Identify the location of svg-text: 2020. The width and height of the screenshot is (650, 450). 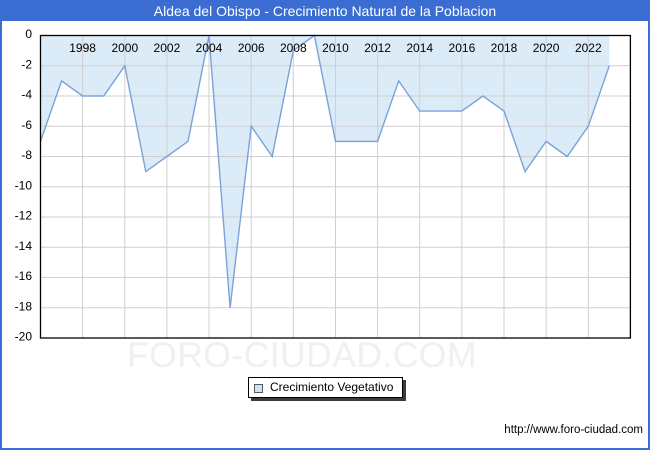
(546, 48).